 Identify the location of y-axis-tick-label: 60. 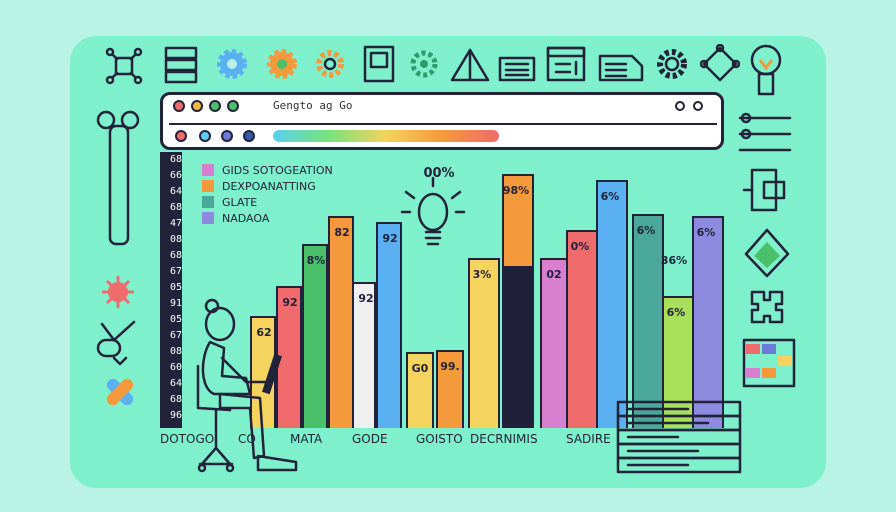
(175, 367).